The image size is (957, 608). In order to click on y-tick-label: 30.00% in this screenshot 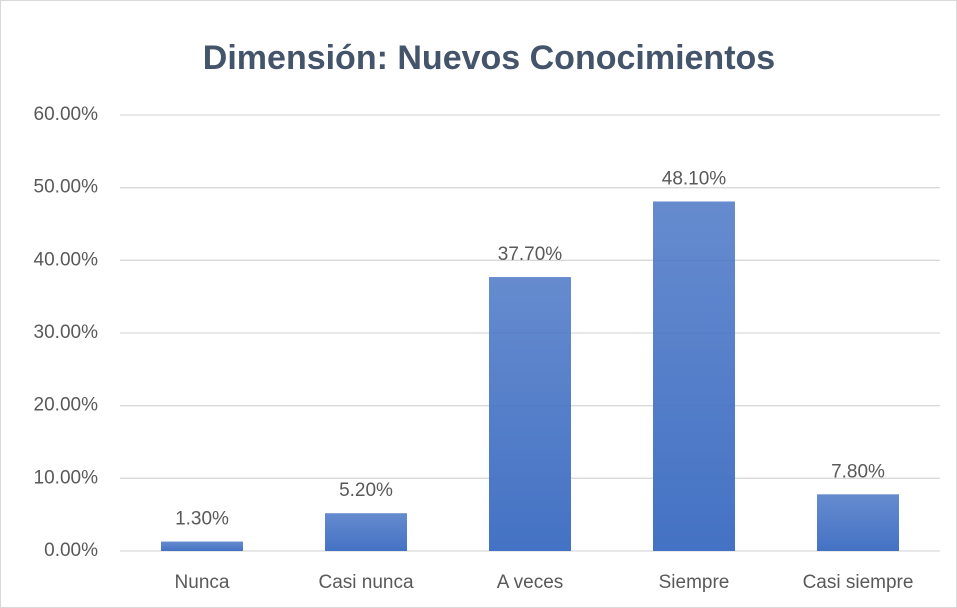, I will do `click(66, 332)`.